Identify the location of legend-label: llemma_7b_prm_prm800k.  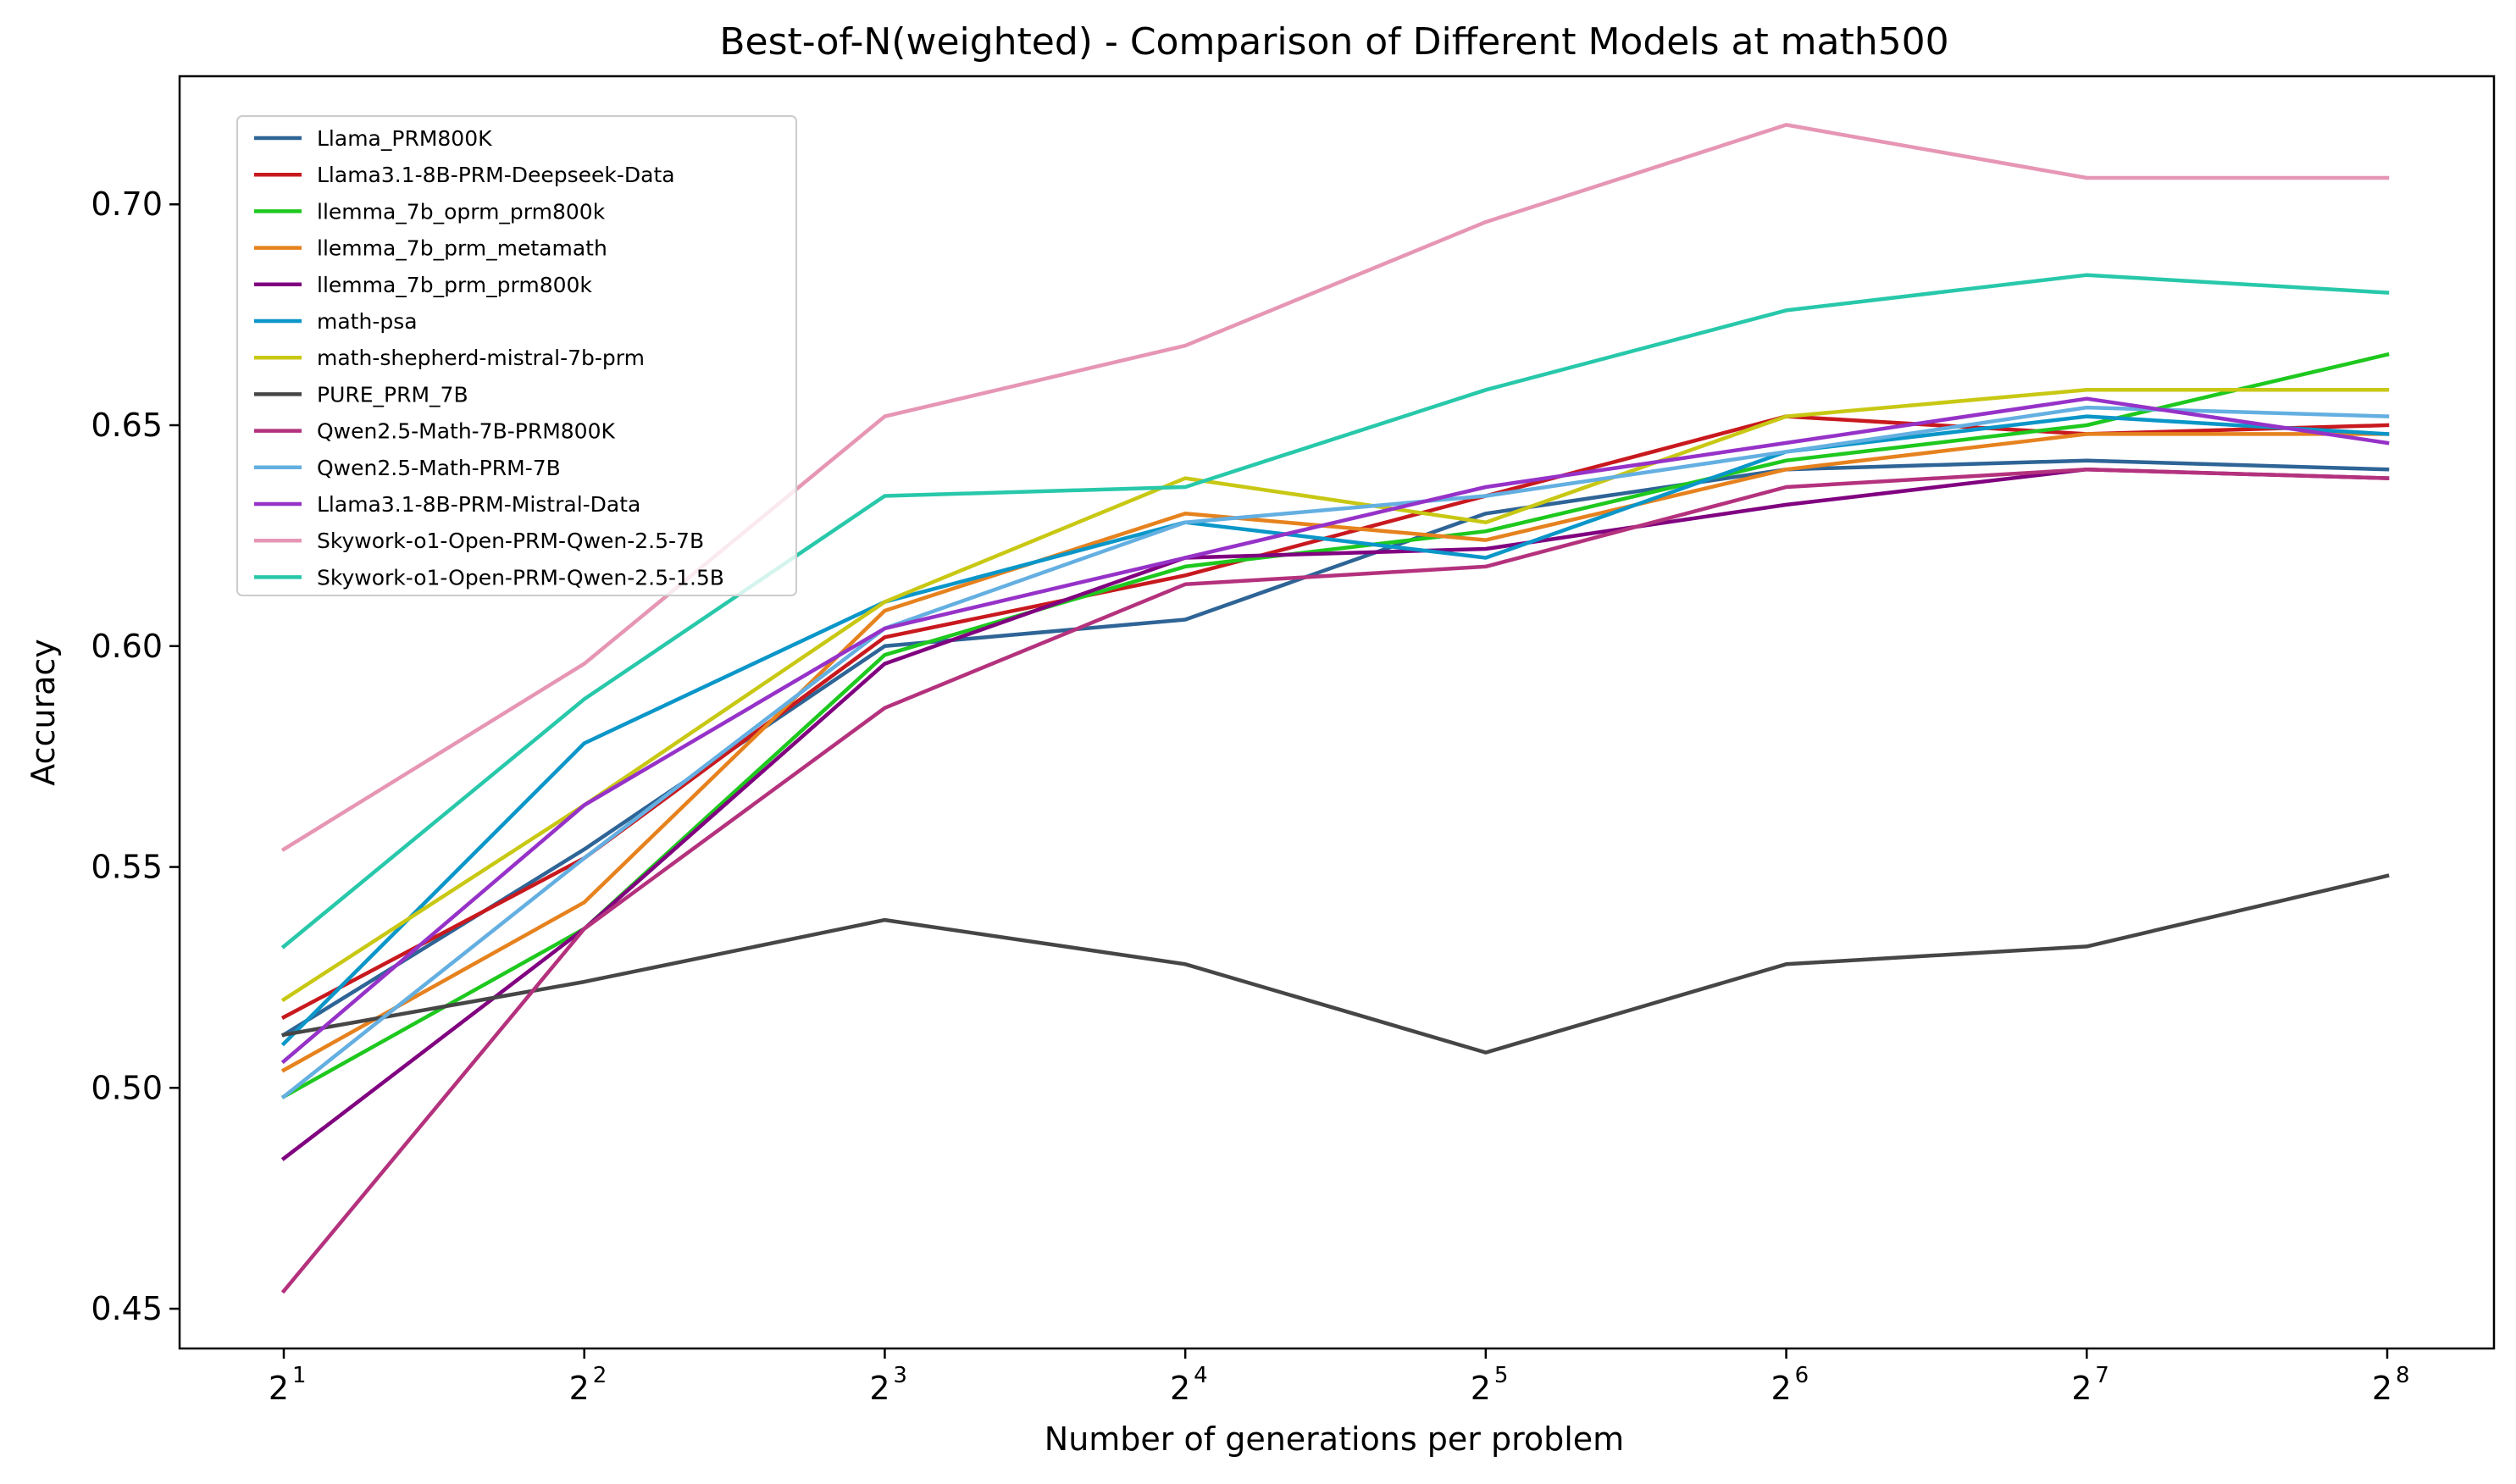
(455, 285).